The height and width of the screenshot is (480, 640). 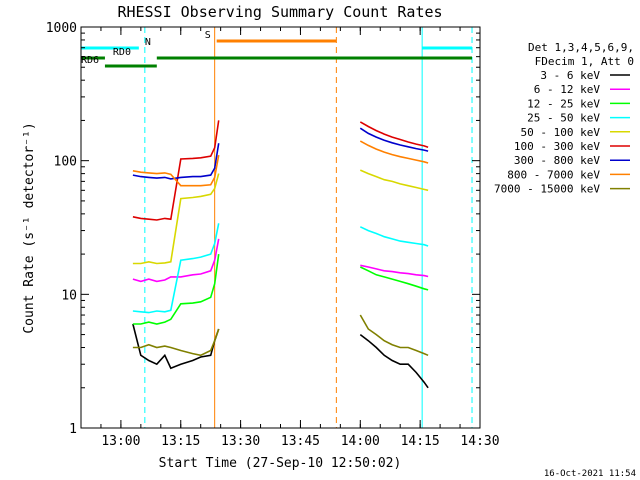 What do you see at coordinates (360, 441) in the screenshot?
I see `x-tick-label: 14:00` at bounding box center [360, 441].